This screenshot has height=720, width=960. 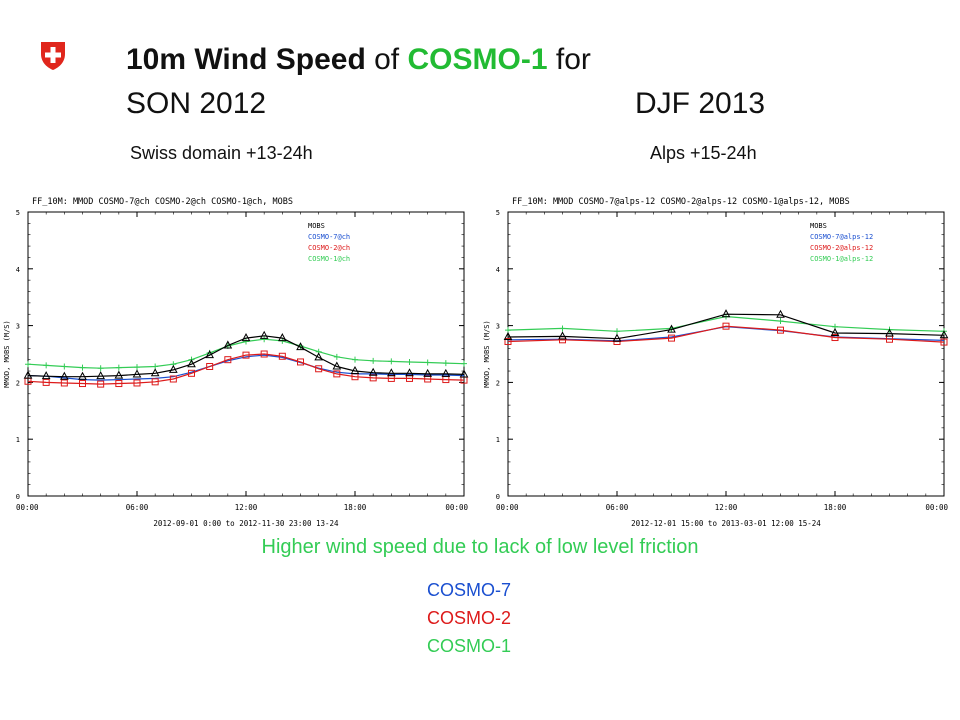 I want to click on x-tick-label: 18:00, so click(x=355, y=507).